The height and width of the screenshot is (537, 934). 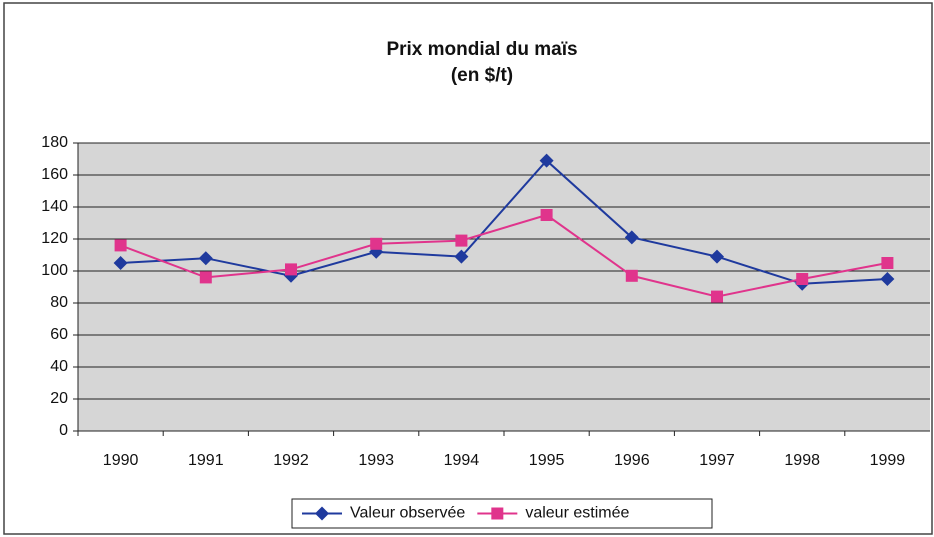 I want to click on chart-subtitle: (en $/t), so click(x=482, y=75).